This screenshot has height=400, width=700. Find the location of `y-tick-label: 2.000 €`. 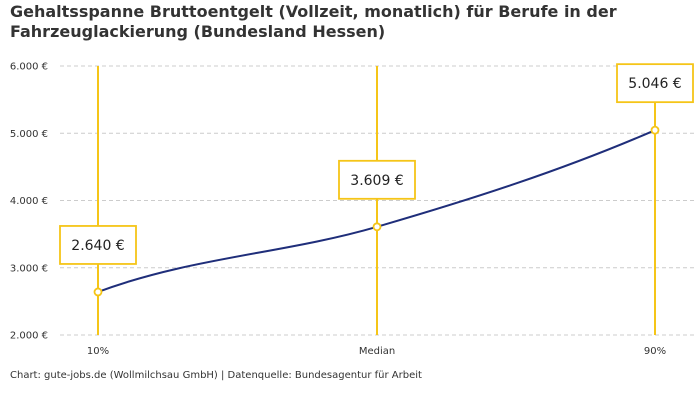

y-tick-label: 2.000 € is located at coordinates (29, 336).